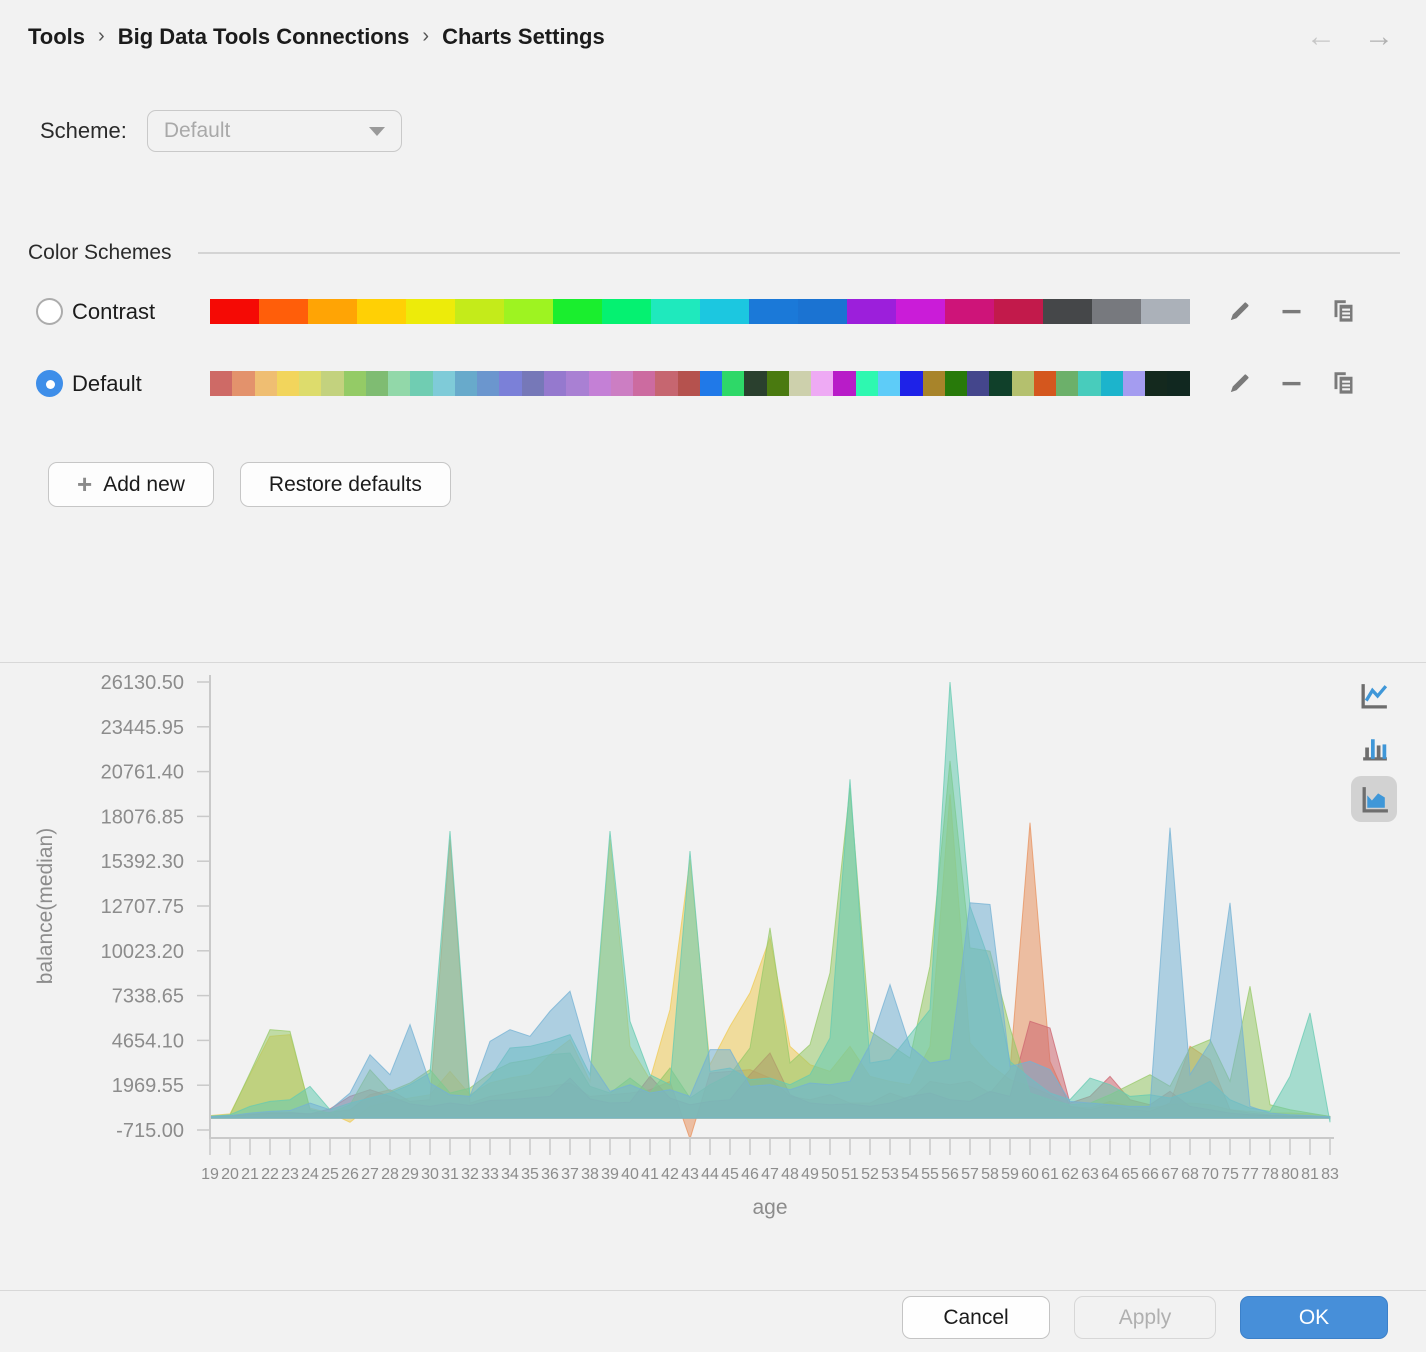 The width and height of the screenshot is (1426, 1352). I want to click on chevron-right-icon: ›, so click(426, 35).